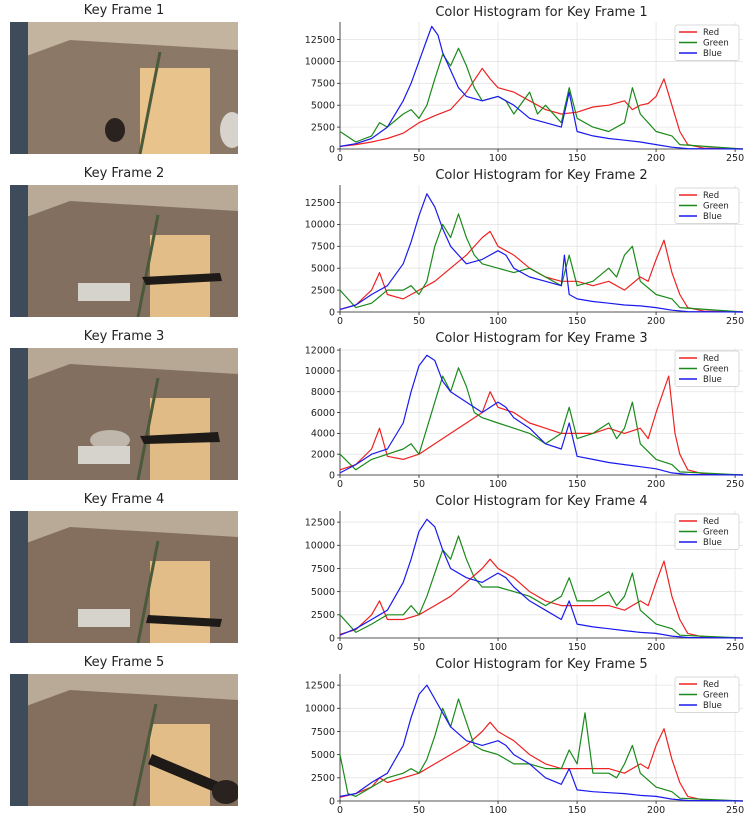 This screenshot has height=818, width=753. I want to click on y-tick-label: 8000, so click(323, 392).